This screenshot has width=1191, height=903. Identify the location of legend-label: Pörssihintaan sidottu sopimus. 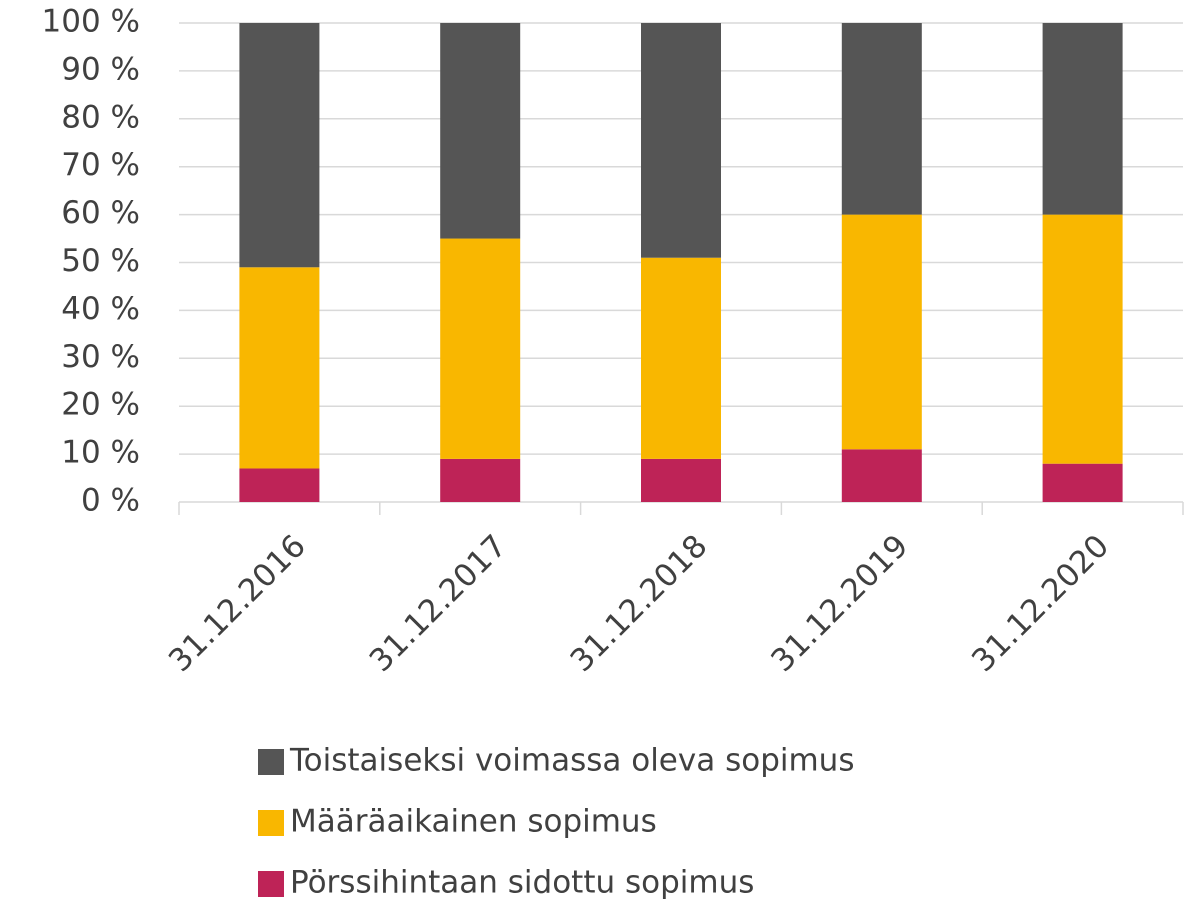
(522, 883).